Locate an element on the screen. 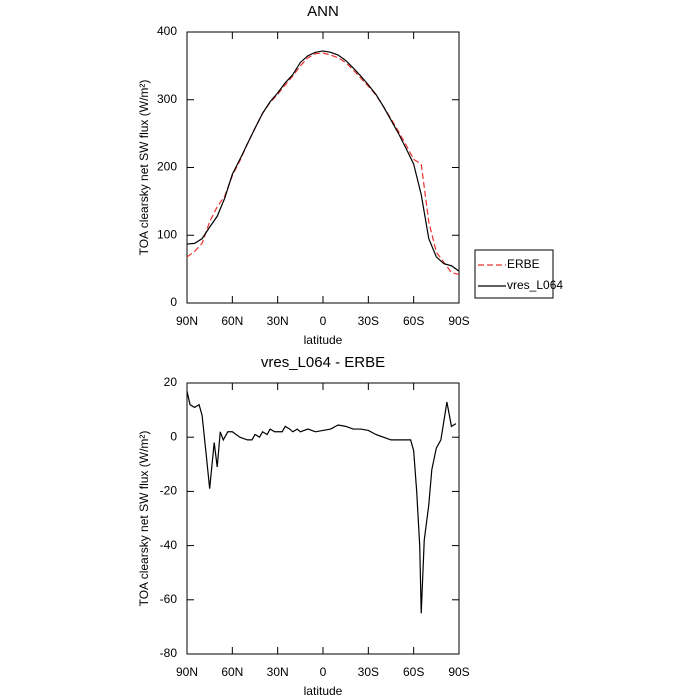 The width and height of the screenshot is (700, 700). y-tick-label: -60 is located at coordinates (169, 599).